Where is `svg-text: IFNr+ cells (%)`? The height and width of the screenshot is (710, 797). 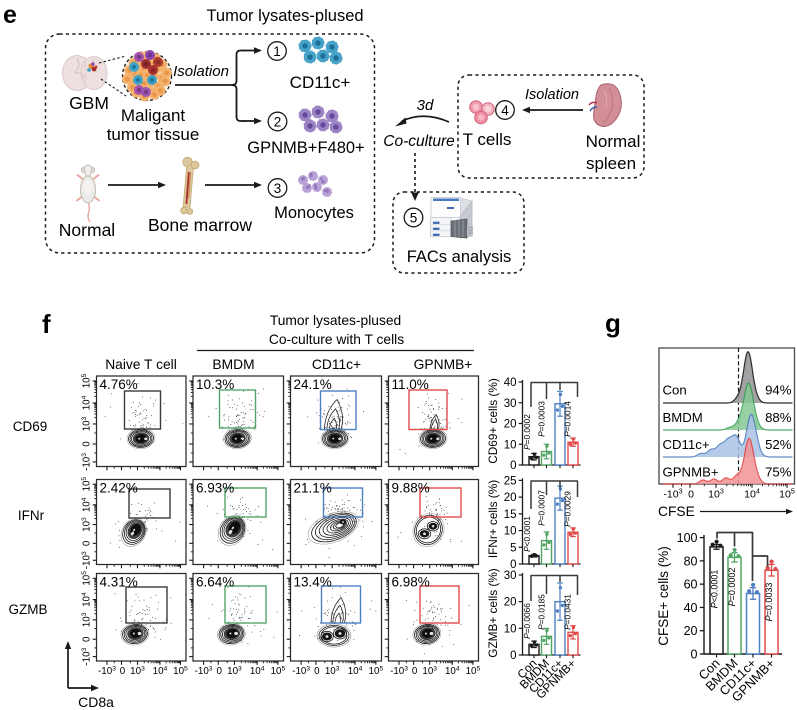
svg-text: IFNr+ cells (%) is located at coordinates (493, 519).